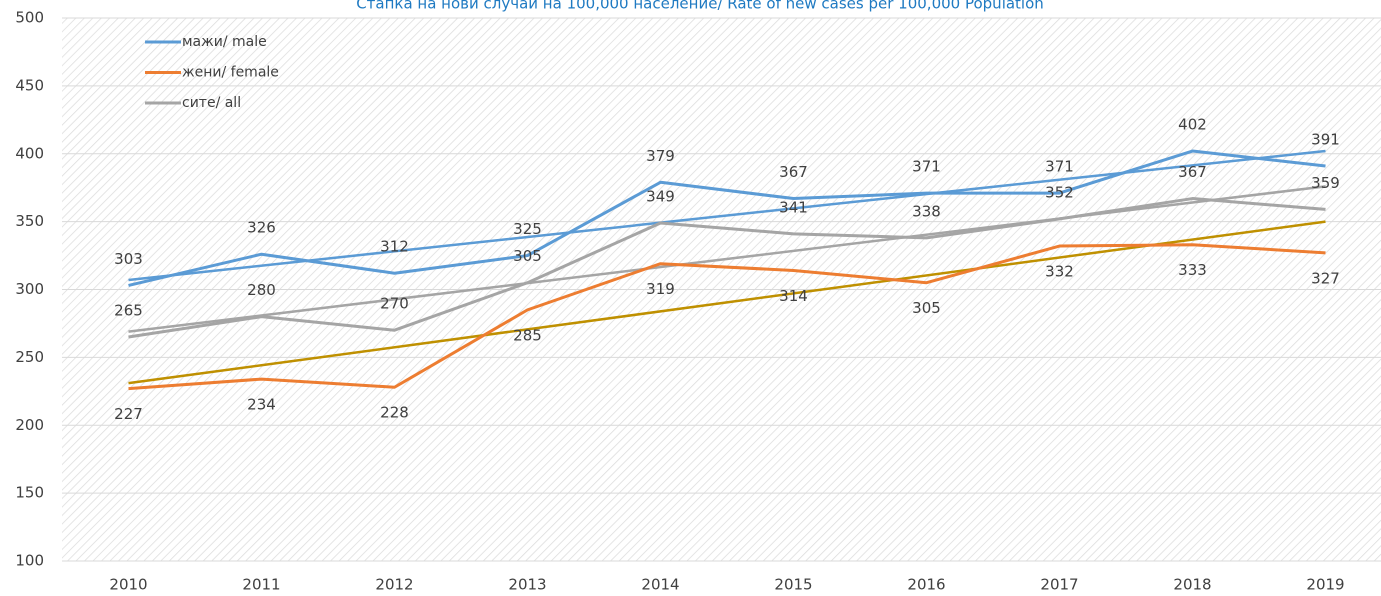 This screenshot has width=1381, height=596. Describe the element at coordinates (394, 304) in the screenshot. I see `data-label: 270` at that location.